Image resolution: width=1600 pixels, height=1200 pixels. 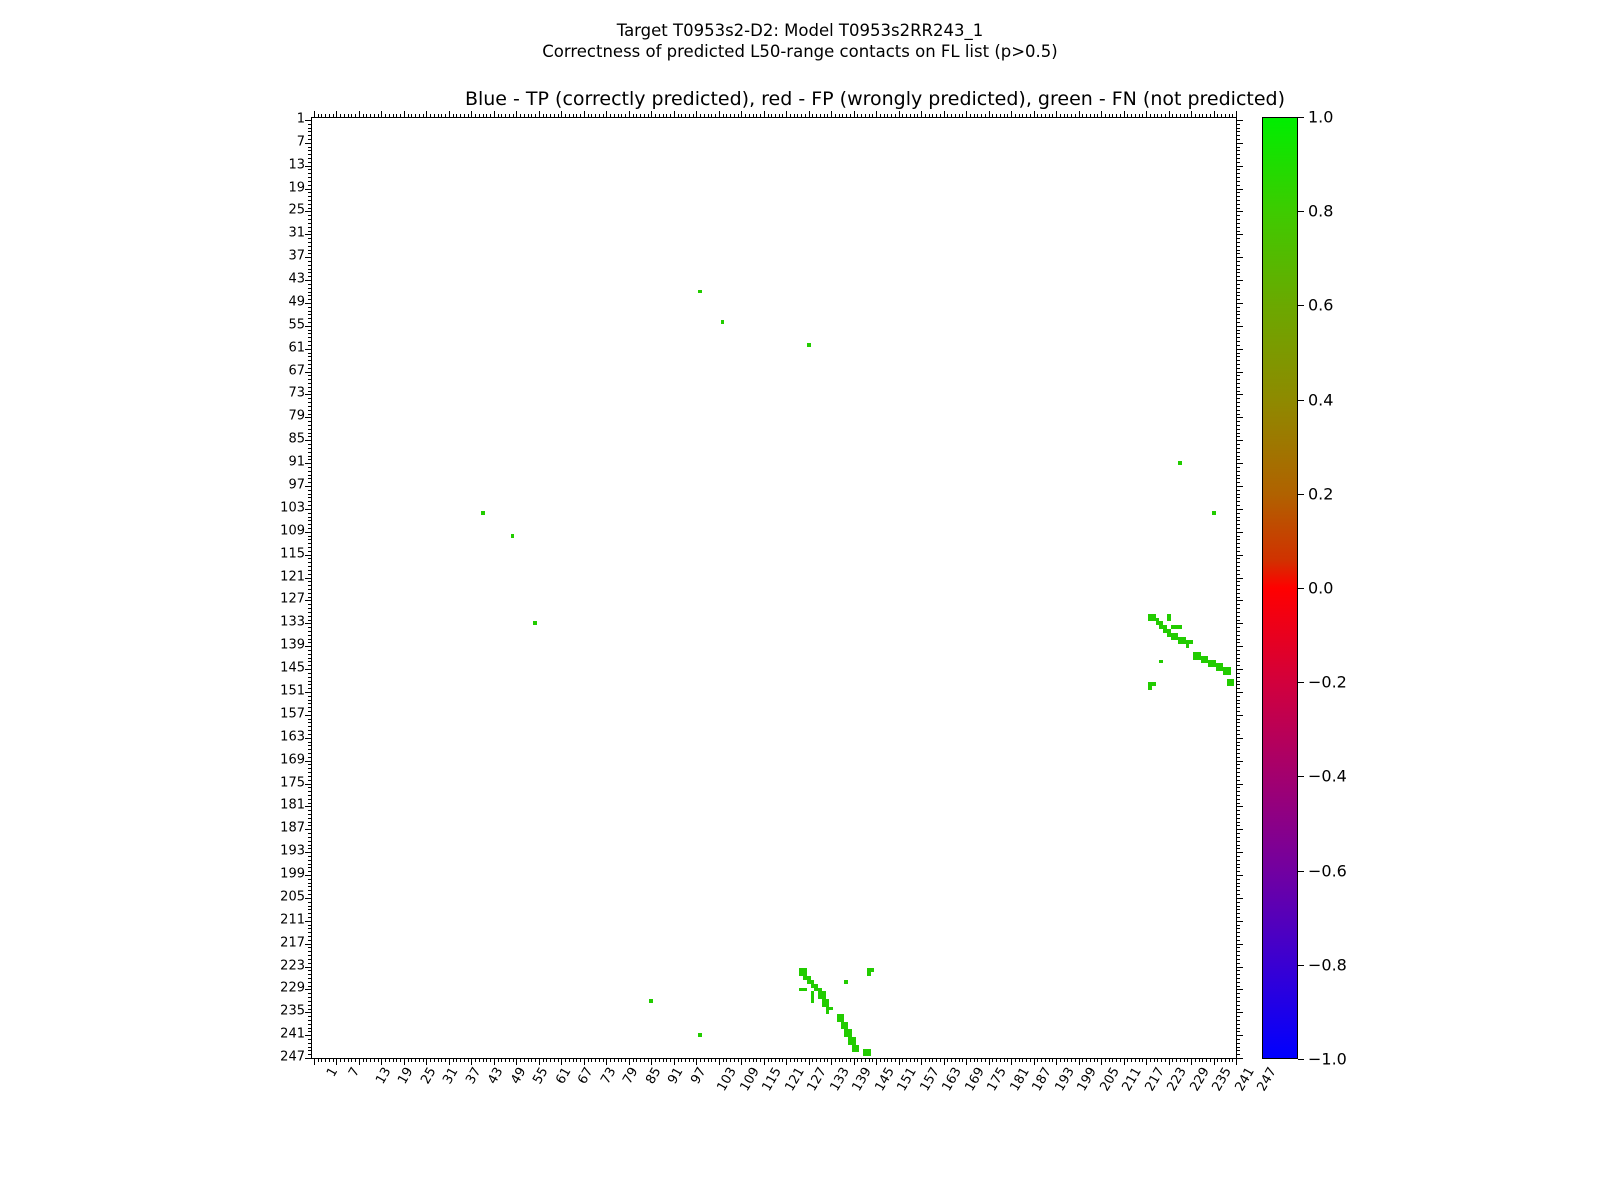 I want to click on x-axis-tick-label: 13, so click(x=384, y=1076).